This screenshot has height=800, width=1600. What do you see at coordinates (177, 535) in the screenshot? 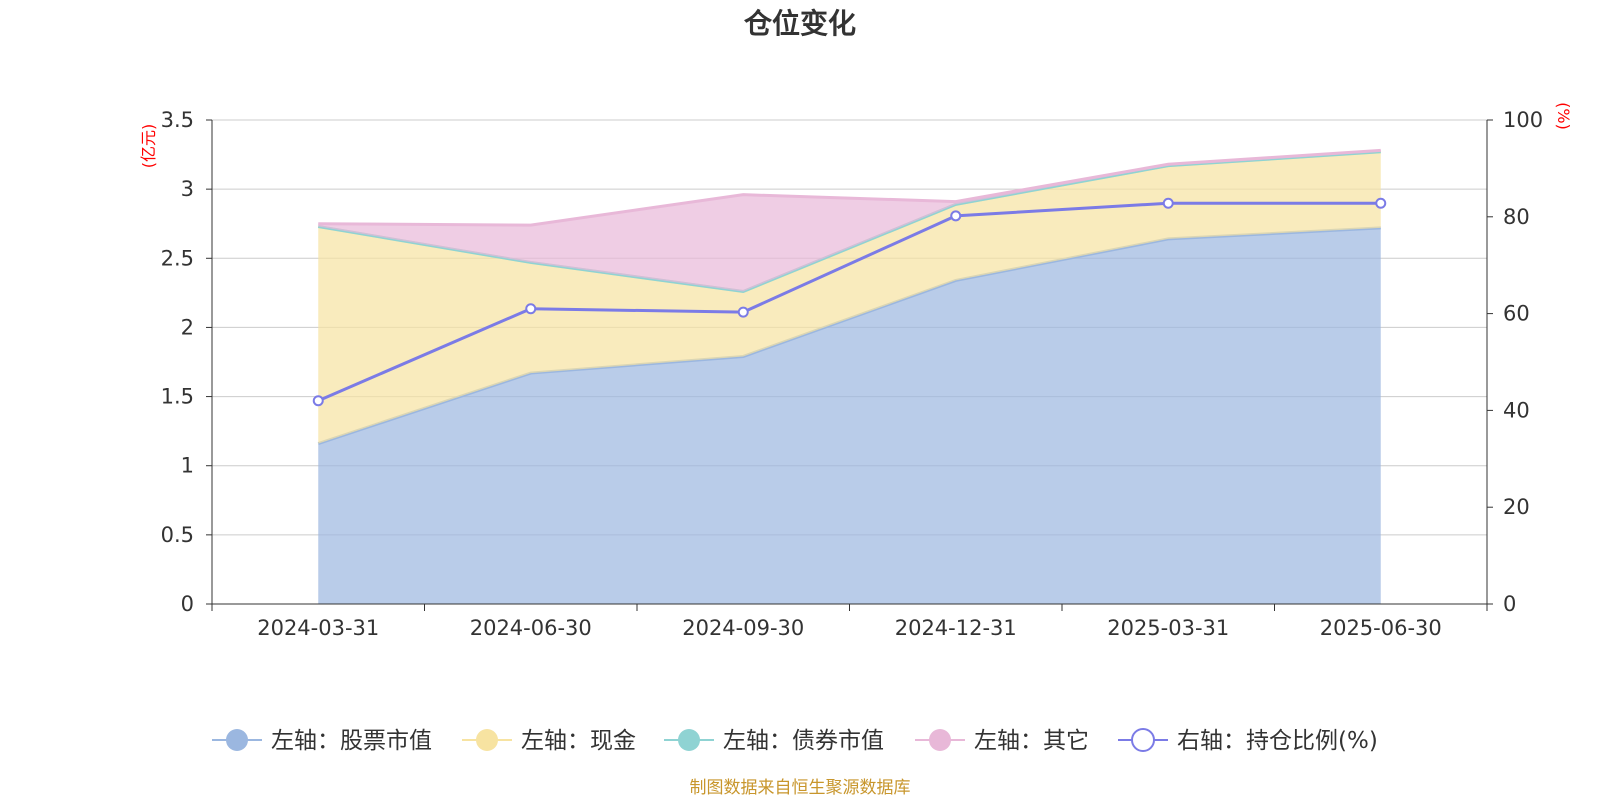
I see `left-tick-label: 0.5` at bounding box center [177, 535].